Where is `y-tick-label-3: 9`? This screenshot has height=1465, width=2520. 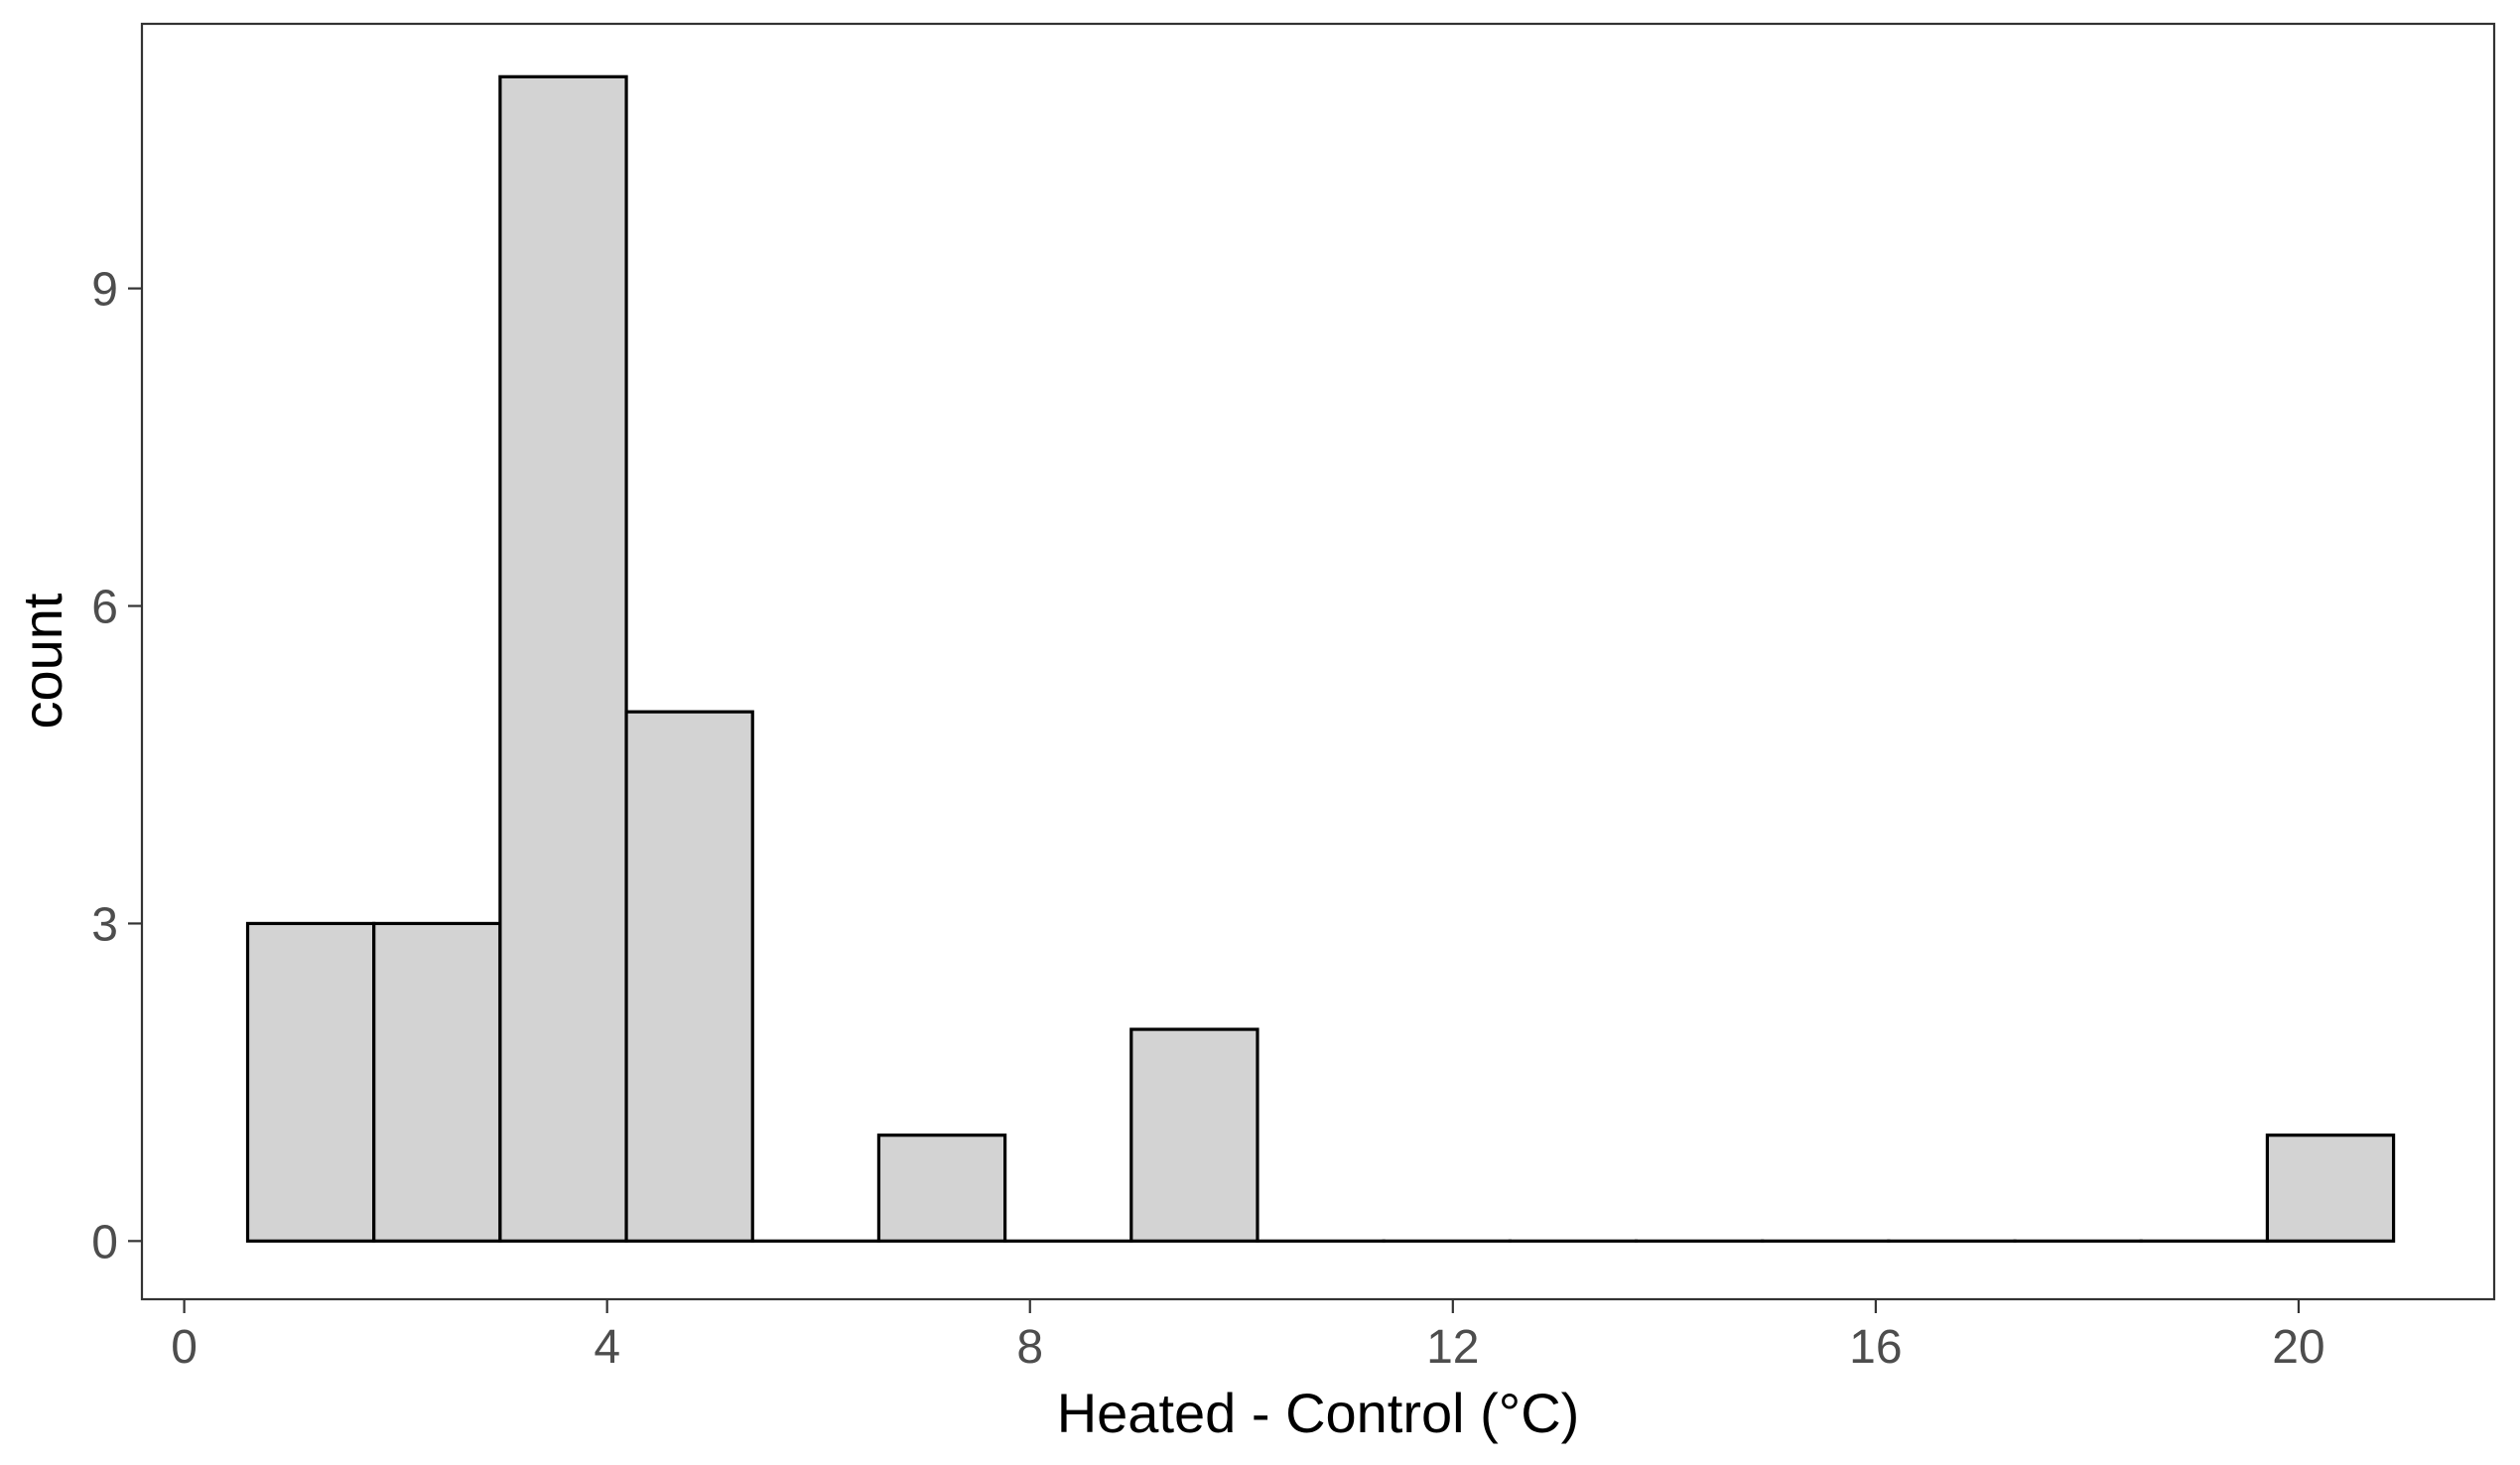 y-tick-label-3: 9 is located at coordinates (104, 291).